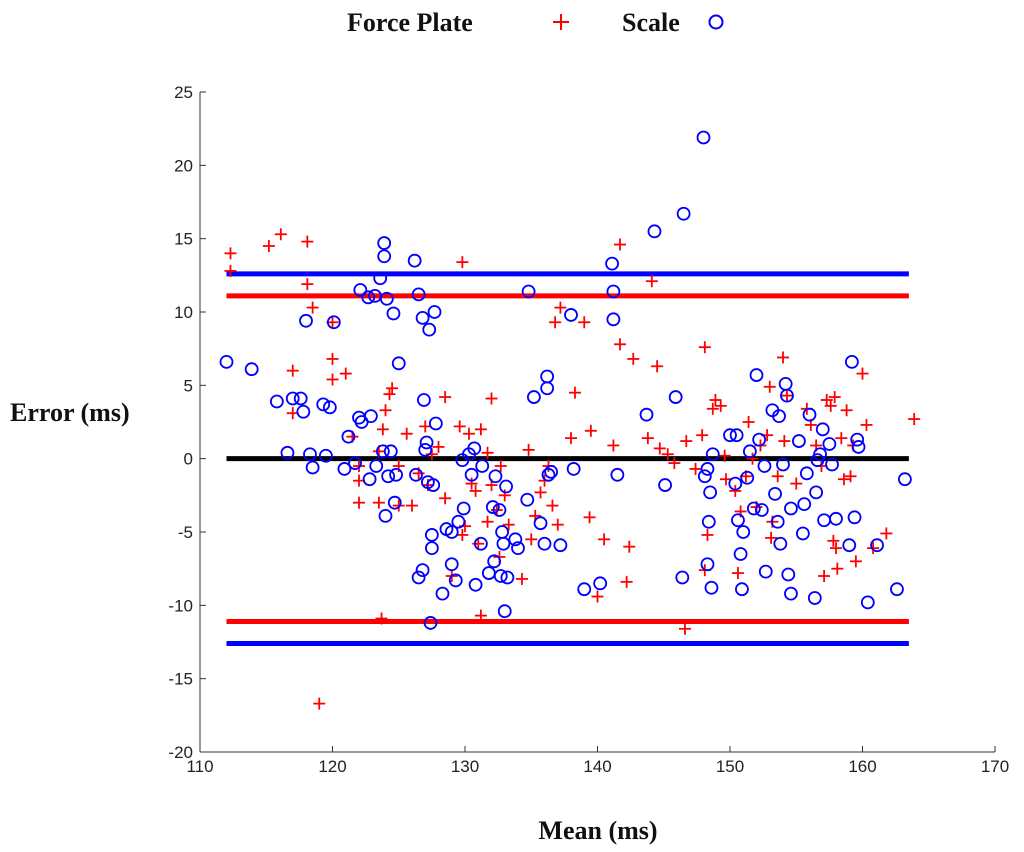 The image size is (1024, 852). What do you see at coordinates (180, 605) in the screenshot?
I see `y-tick-label: -10` at bounding box center [180, 605].